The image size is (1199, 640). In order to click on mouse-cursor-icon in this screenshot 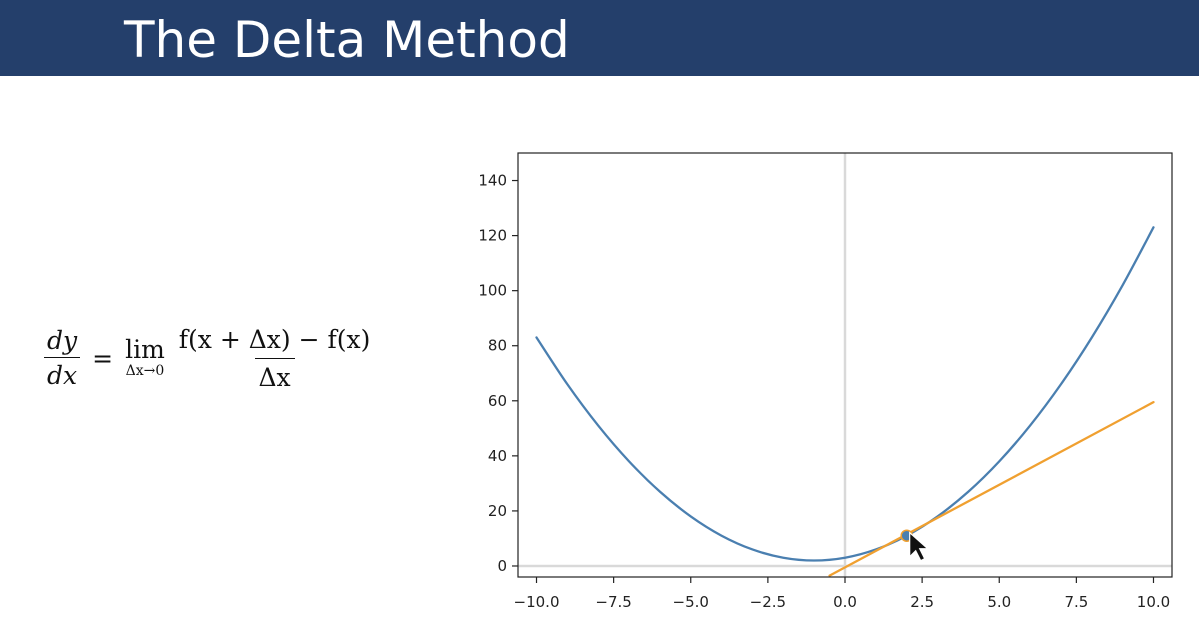, I will do `click(919, 546)`.